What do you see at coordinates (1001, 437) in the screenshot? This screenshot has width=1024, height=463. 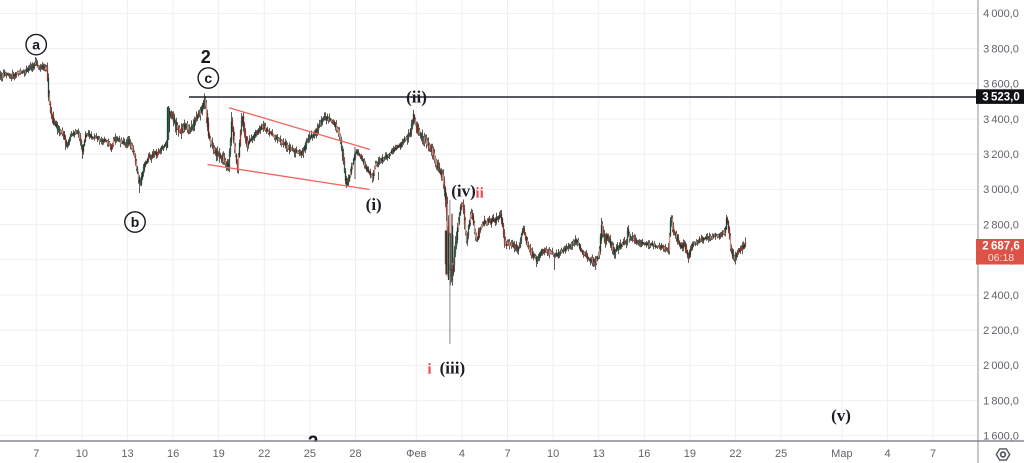 I see `svg-text: 1 600,0` at bounding box center [1001, 437].